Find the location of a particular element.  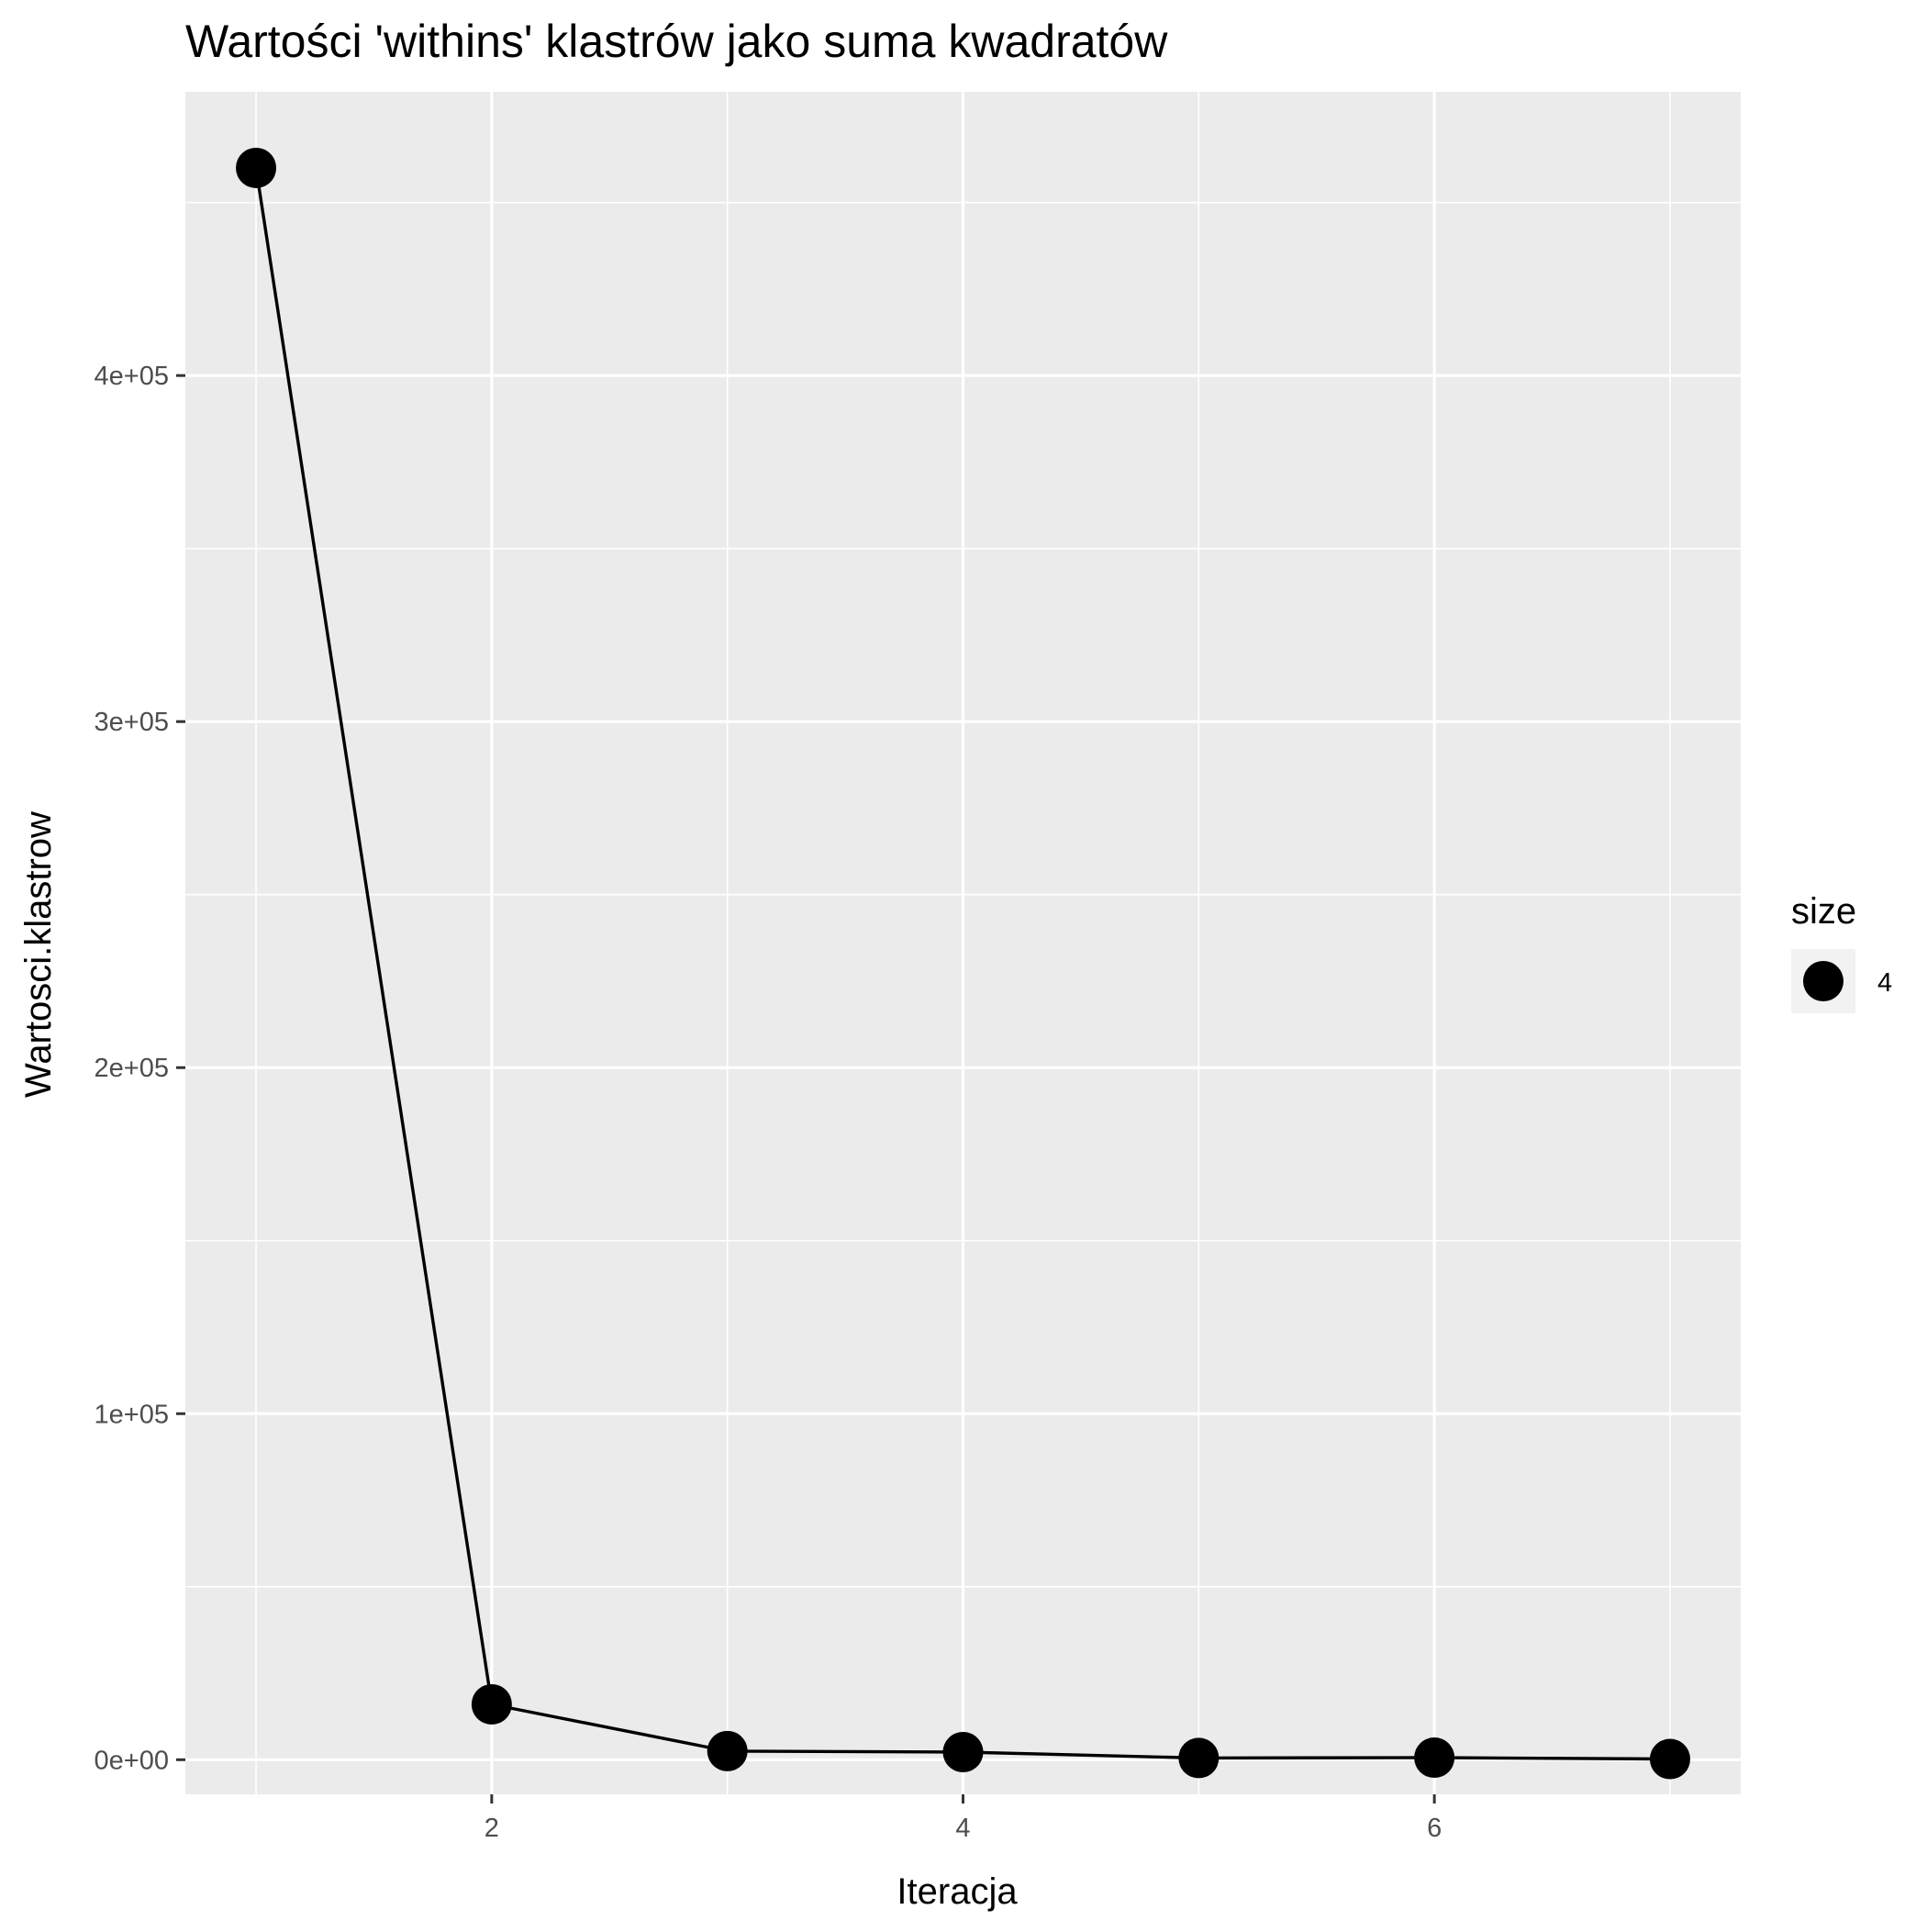

y-tick-label: 0e+00 is located at coordinates (132, 1760).